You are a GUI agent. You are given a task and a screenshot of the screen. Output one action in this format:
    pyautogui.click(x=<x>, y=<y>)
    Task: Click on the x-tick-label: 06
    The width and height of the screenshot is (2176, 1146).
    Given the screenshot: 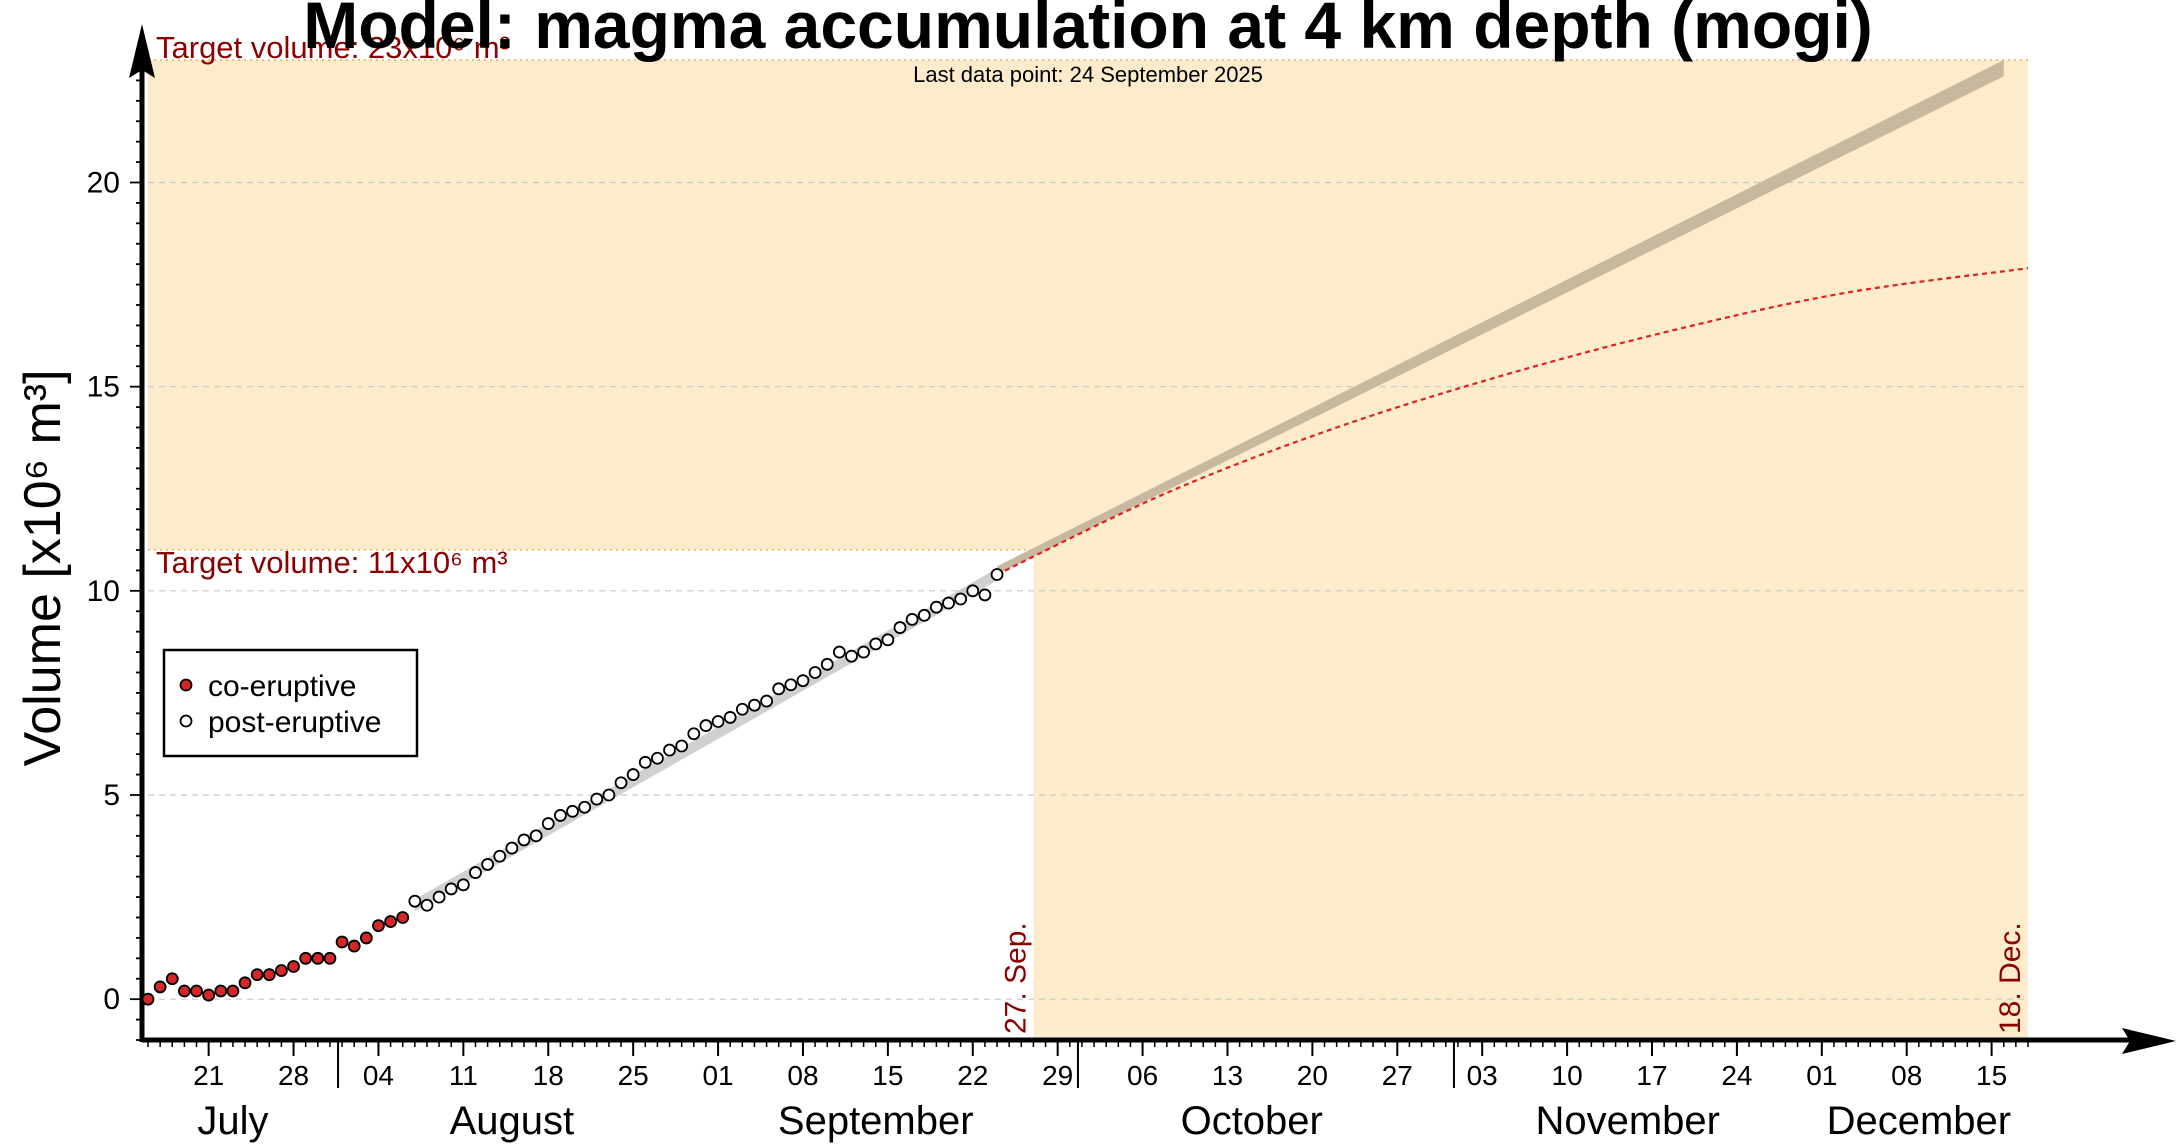 What is the action you would take?
    pyautogui.click(x=1142, y=1075)
    